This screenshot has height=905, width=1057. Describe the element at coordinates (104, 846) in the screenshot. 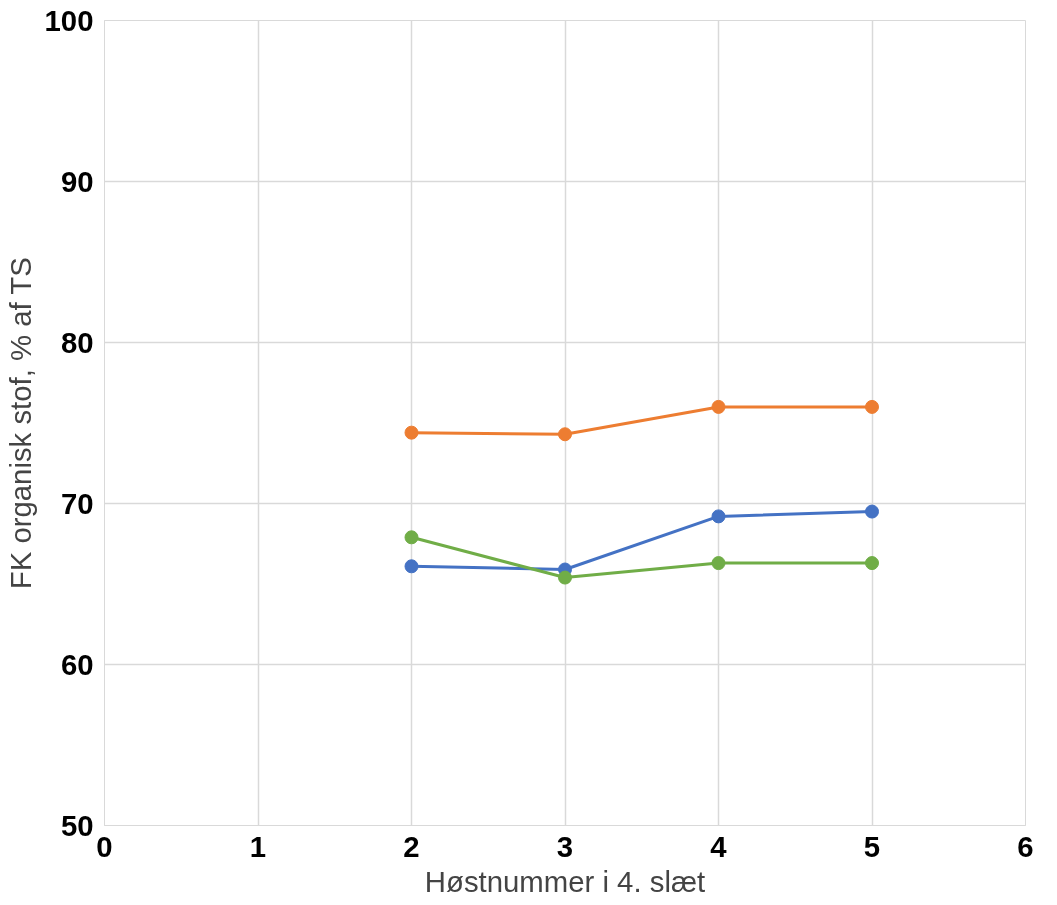

I see `x-tick-label: 0` at that location.